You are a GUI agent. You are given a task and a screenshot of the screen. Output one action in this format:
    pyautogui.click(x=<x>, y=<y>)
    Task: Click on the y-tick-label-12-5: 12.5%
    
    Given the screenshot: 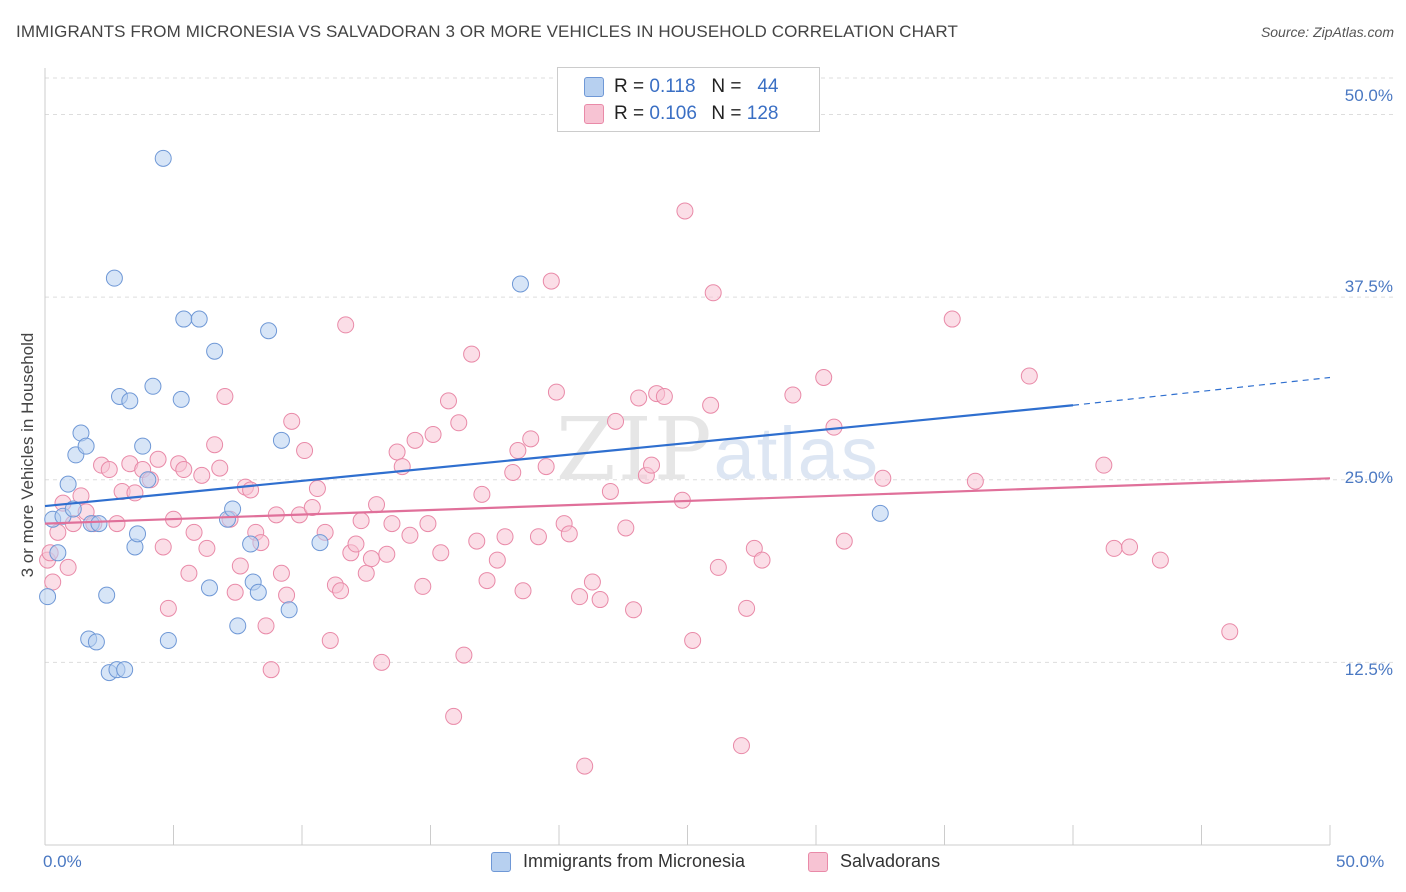 What is the action you would take?
    pyautogui.click(x=1368, y=669)
    